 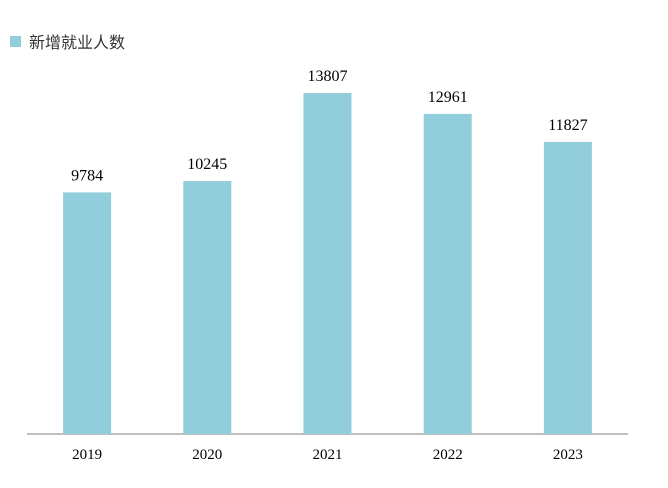 What do you see at coordinates (447, 274) in the screenshot?
I see `bar-2022` at bounding box center [447, 274].